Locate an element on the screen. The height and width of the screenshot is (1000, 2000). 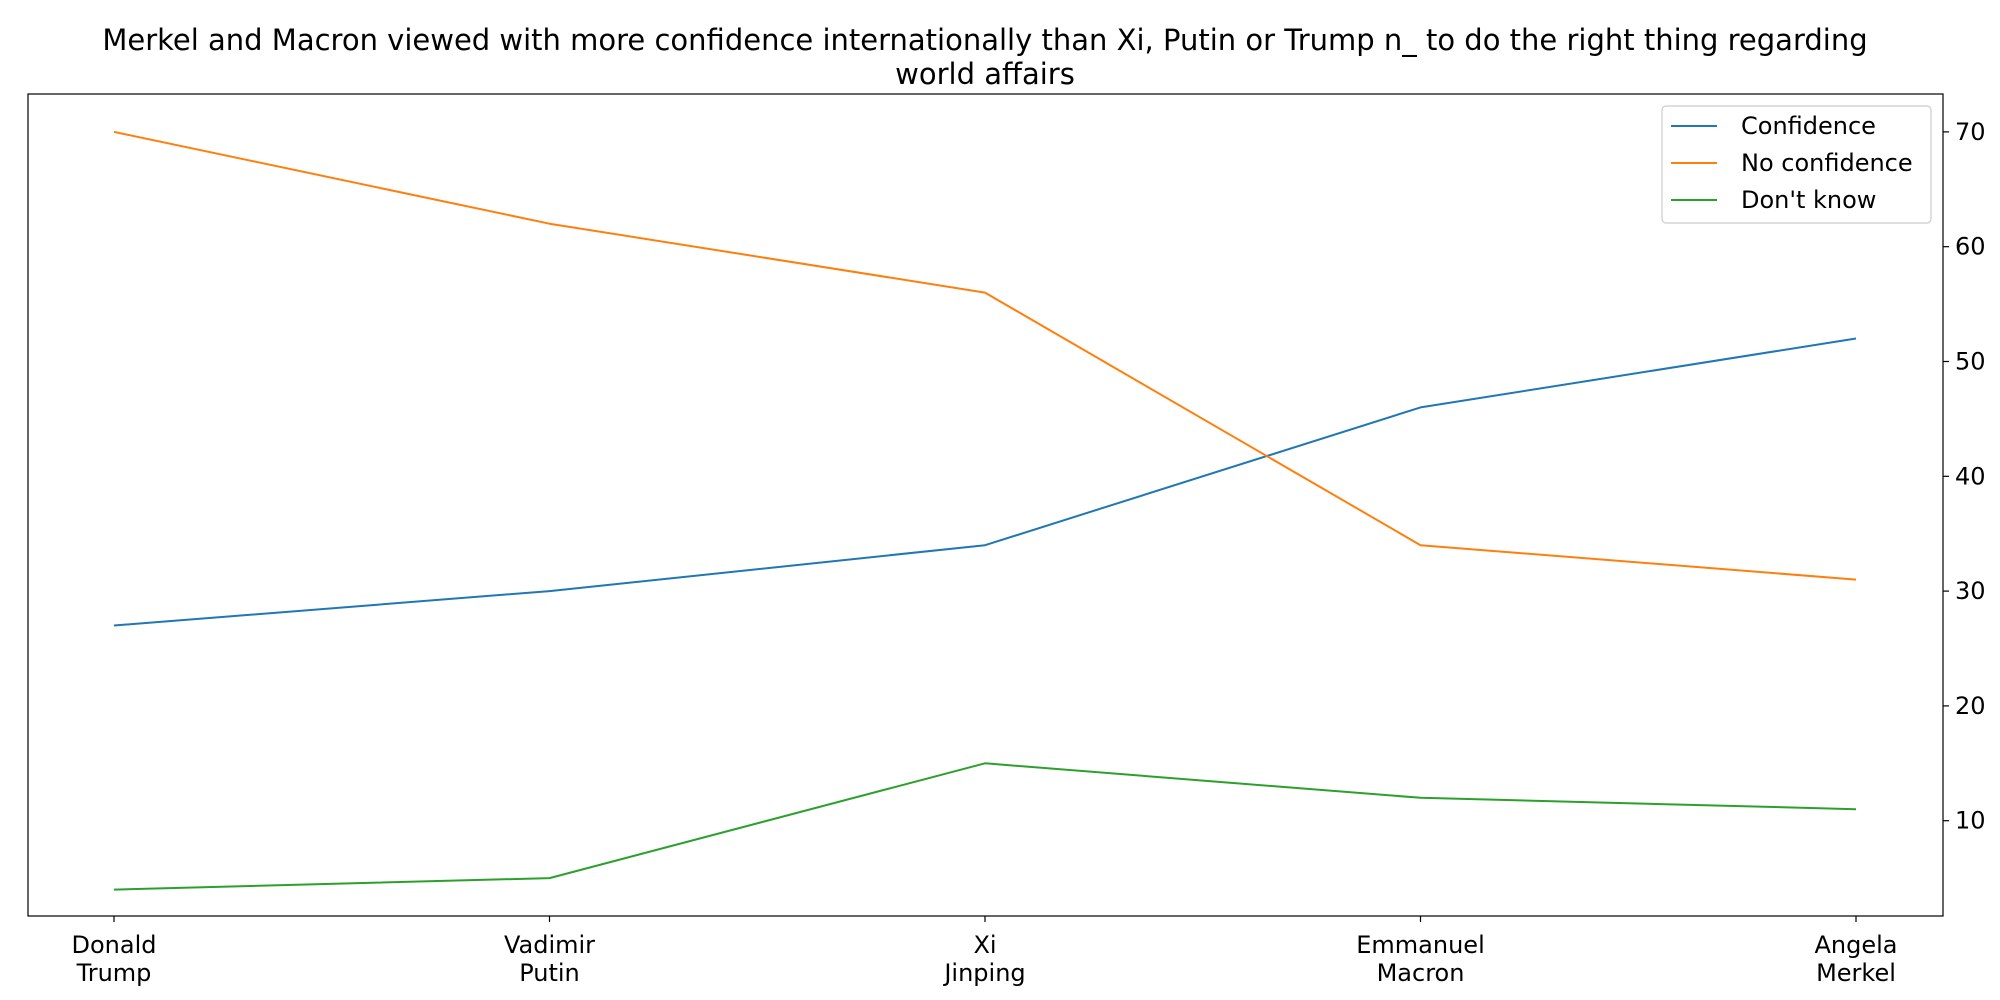
legend-label-confidence: Confidence is located at coordinates (1808, 126).